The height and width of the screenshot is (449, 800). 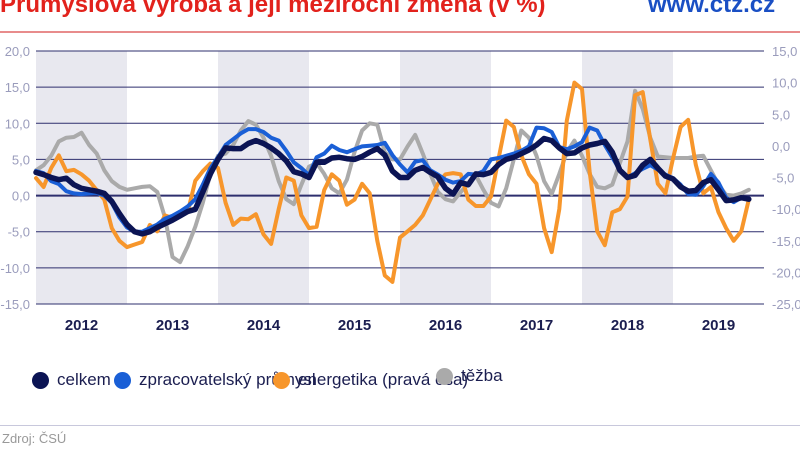 I want to click on x-tick-label: 2019, so click(x=718, y=325).